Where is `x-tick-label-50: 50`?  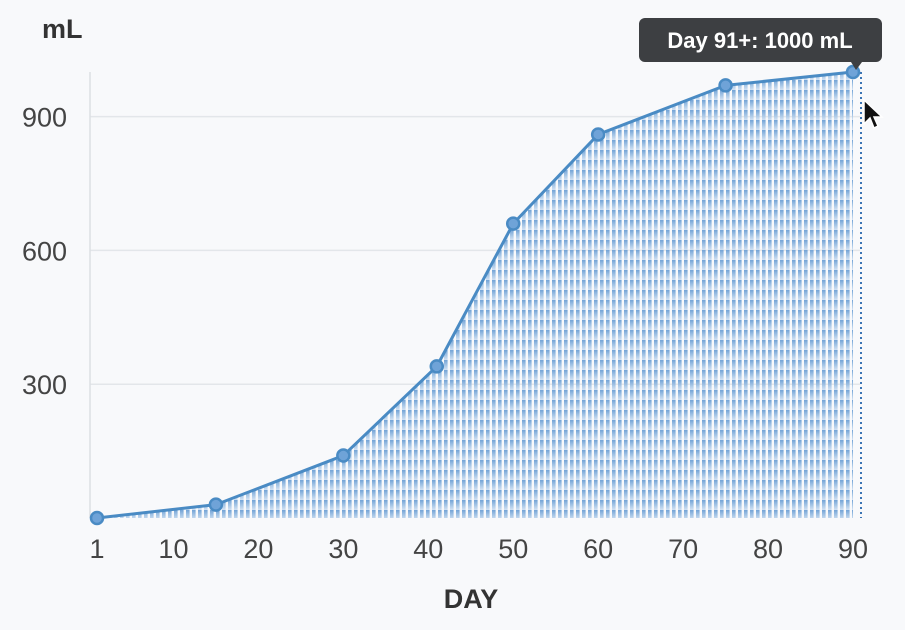 x-tick-label-50: 50 is located at coordinates (513, 549).